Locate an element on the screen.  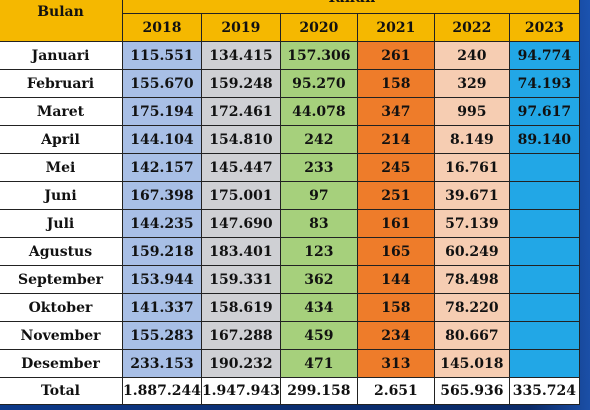
value-cell: 155.283 is located at coordinates (162, 335).